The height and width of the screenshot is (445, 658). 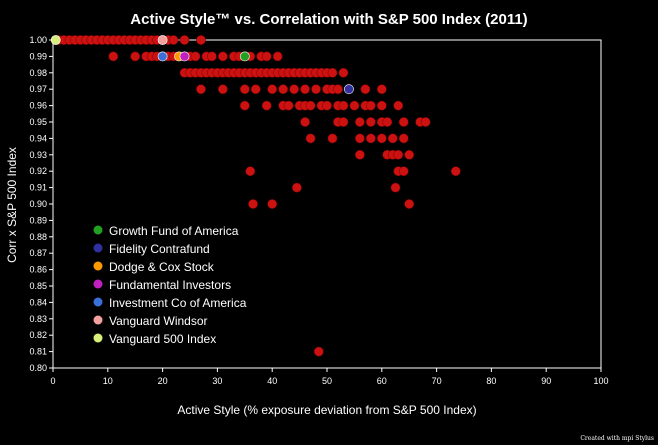 What do you see at coordinates (38, 122) in the screenshot?
I see `y-tick-label: 0.95` at bounding box center [38, 122].